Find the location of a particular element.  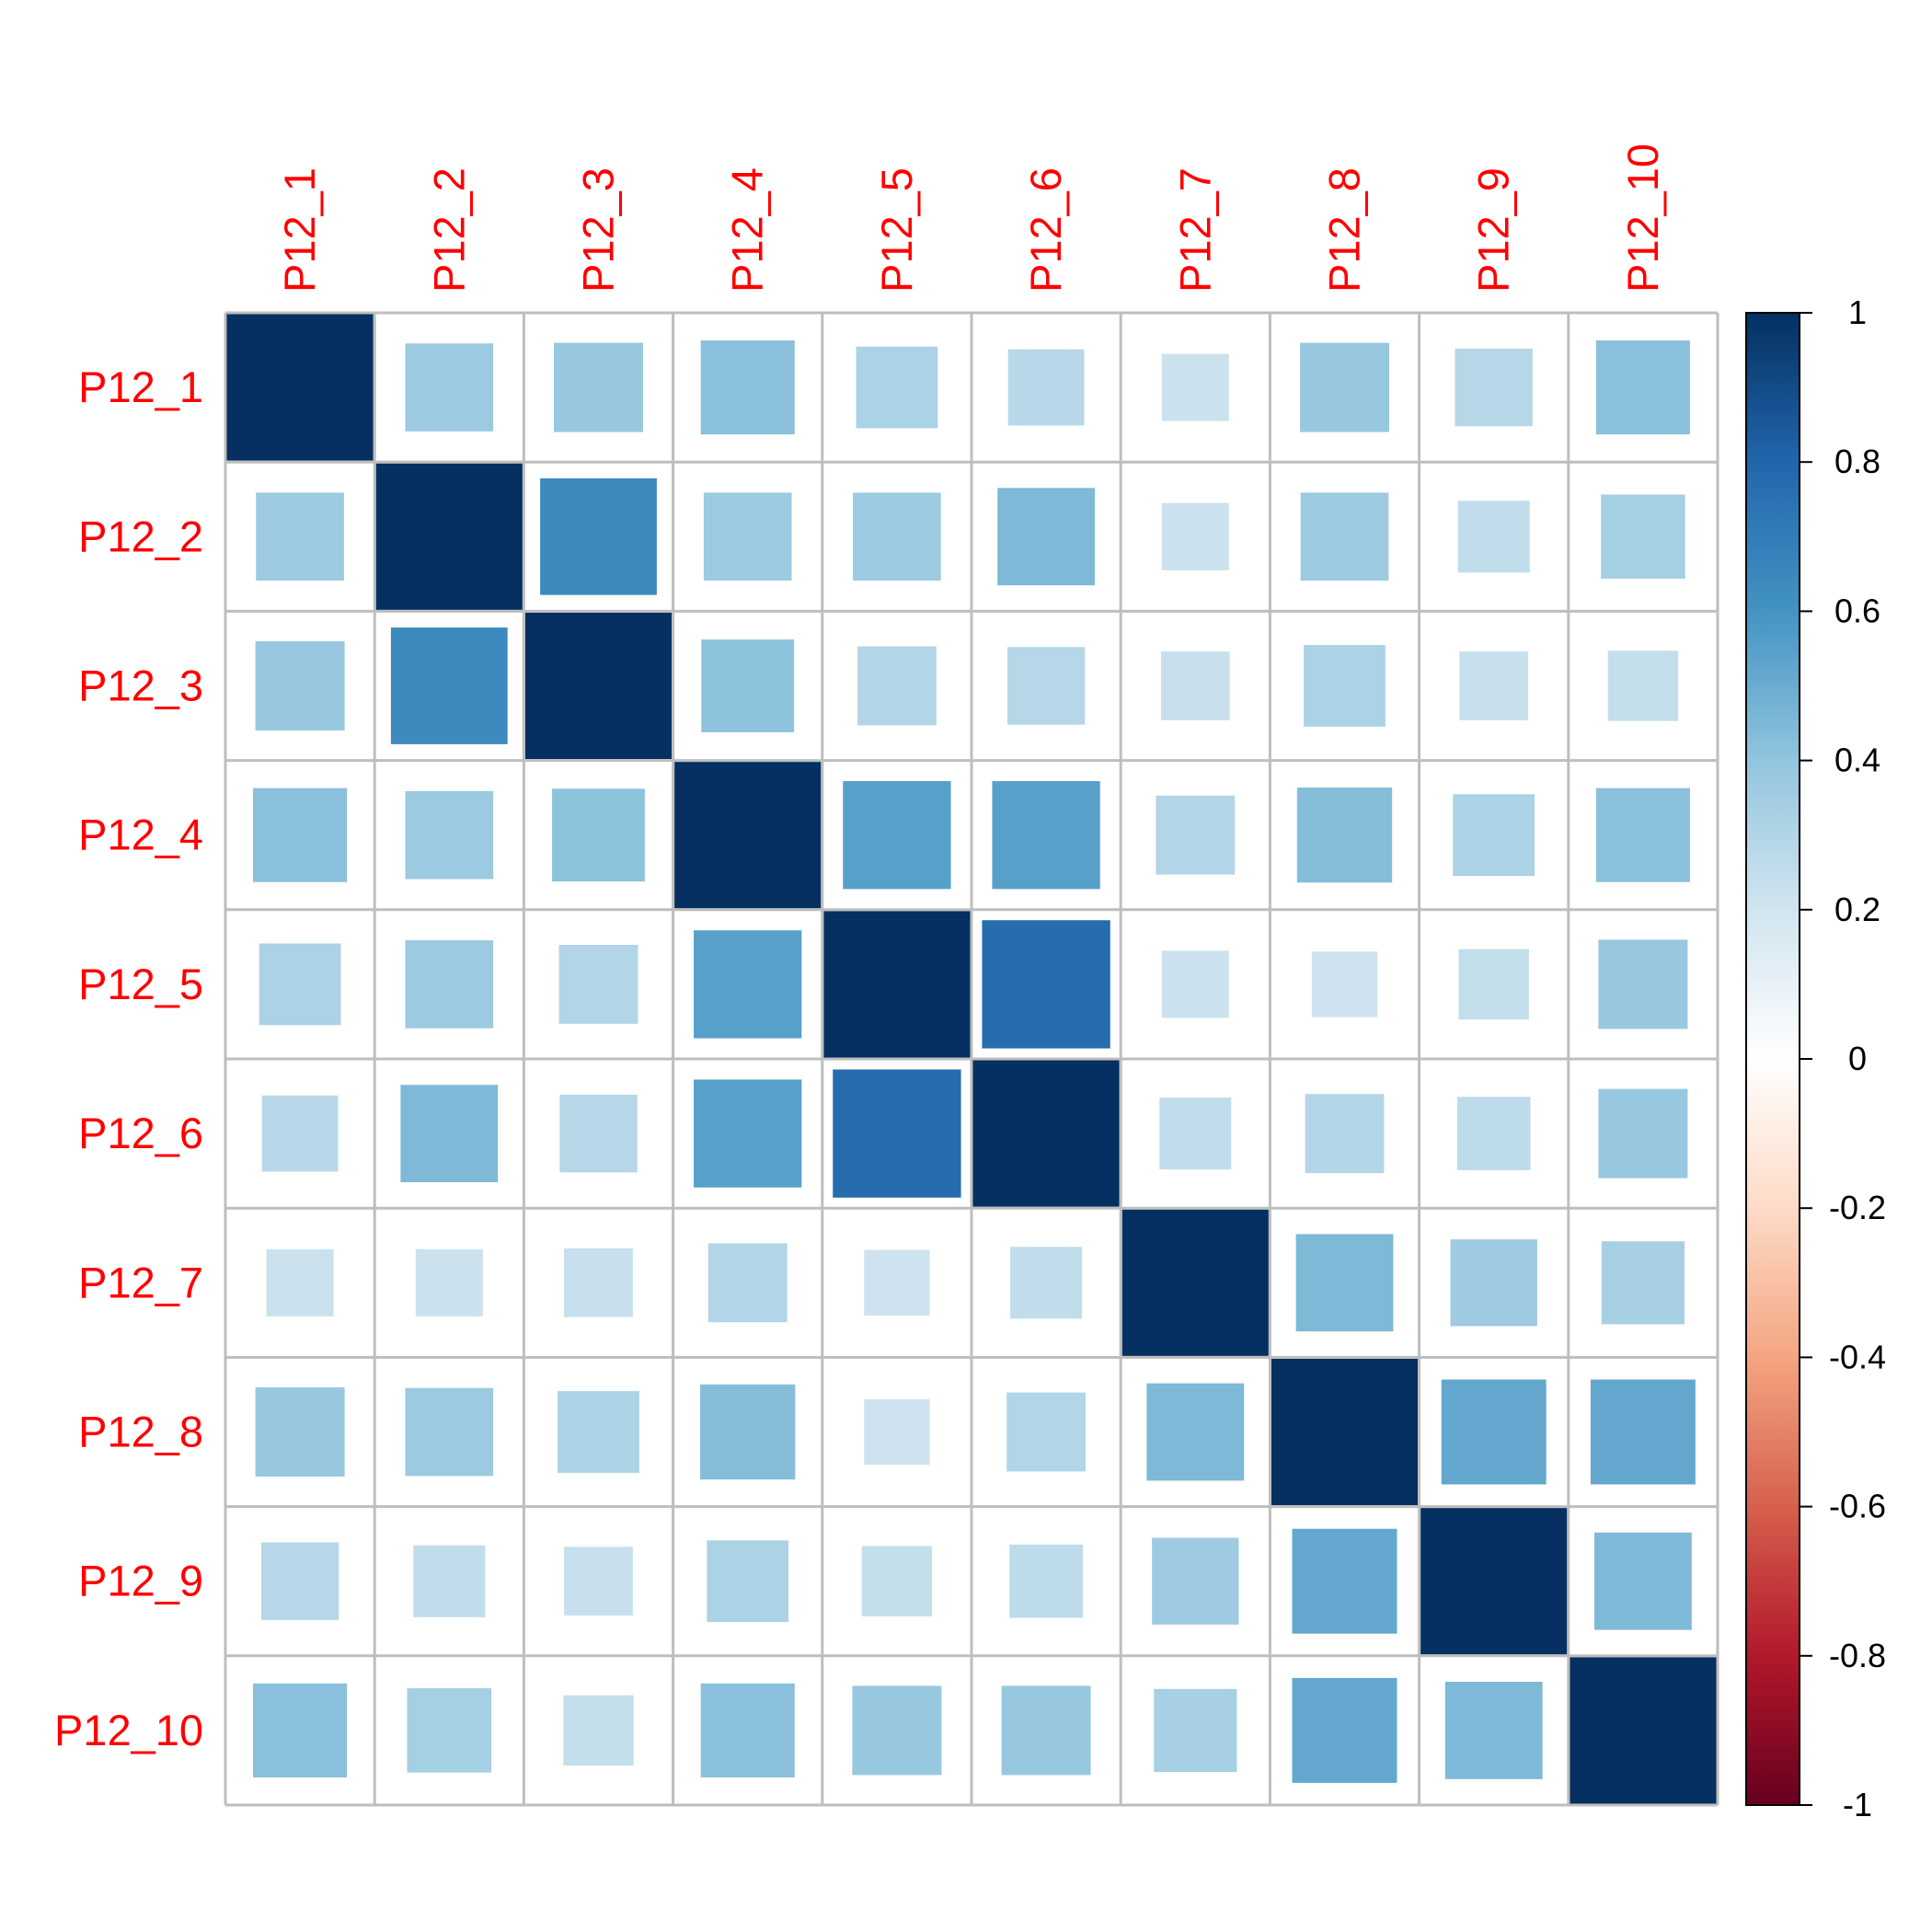

row-label-P12_4: P12_4 is located at coordinates (140, 835).